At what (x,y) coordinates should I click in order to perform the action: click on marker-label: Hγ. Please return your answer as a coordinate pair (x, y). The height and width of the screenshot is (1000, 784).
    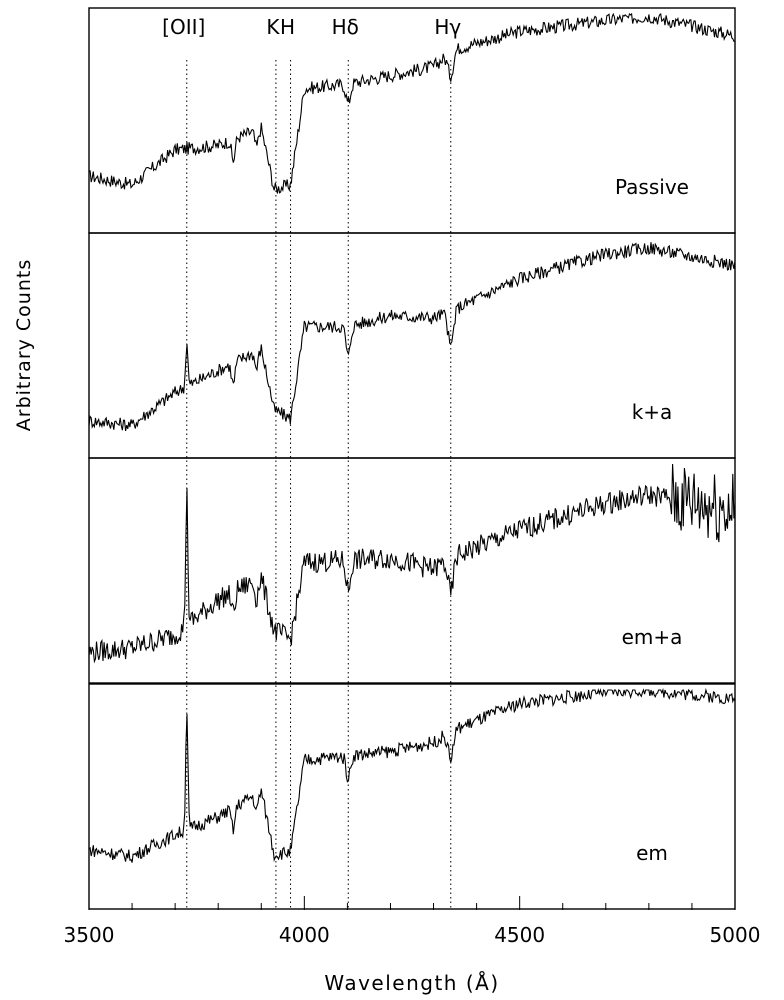
    Looking at the image, I should click on (447, 27).